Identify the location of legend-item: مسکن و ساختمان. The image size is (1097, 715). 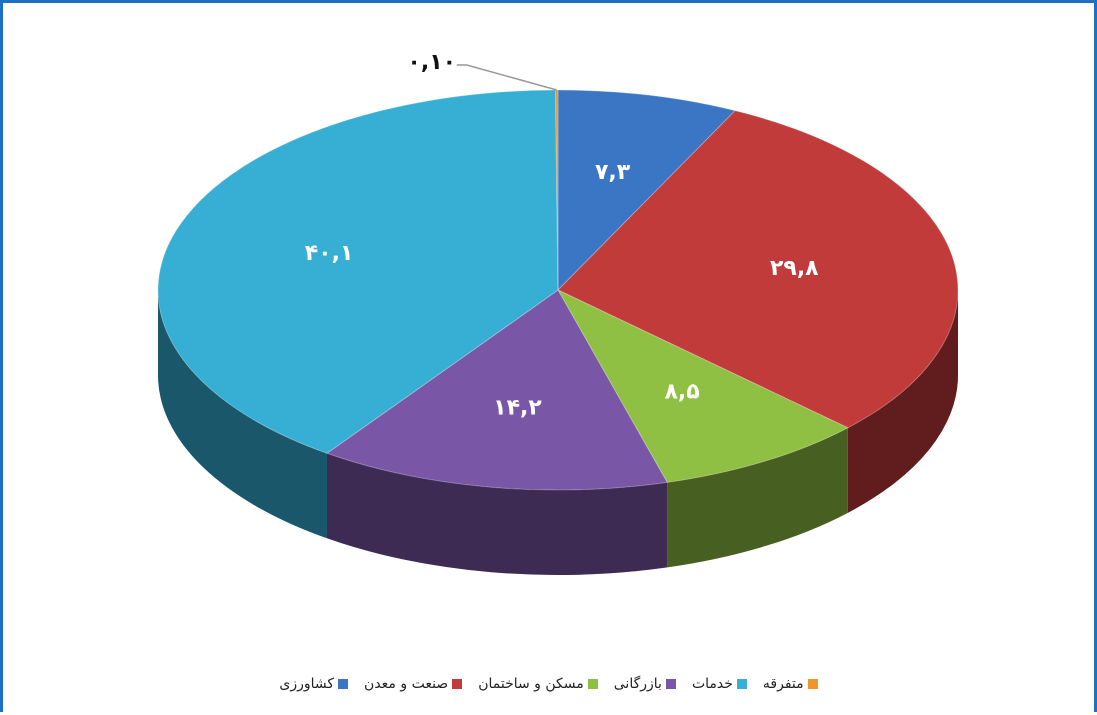
(538, 684).